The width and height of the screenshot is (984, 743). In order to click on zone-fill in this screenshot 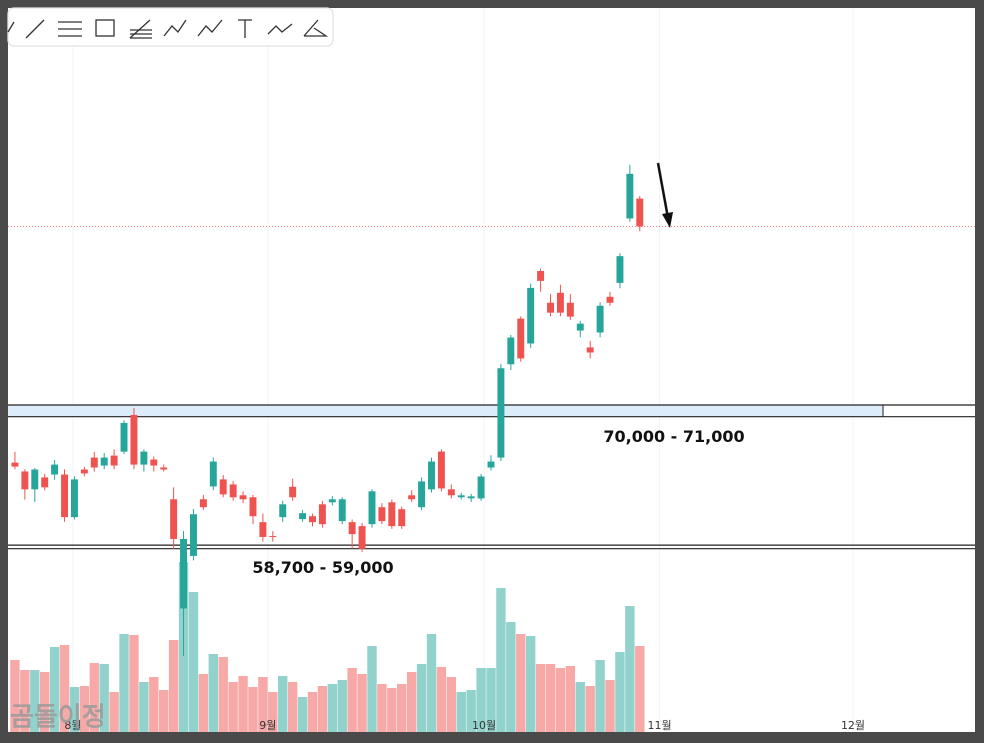, I will do `click(445, 411)`.